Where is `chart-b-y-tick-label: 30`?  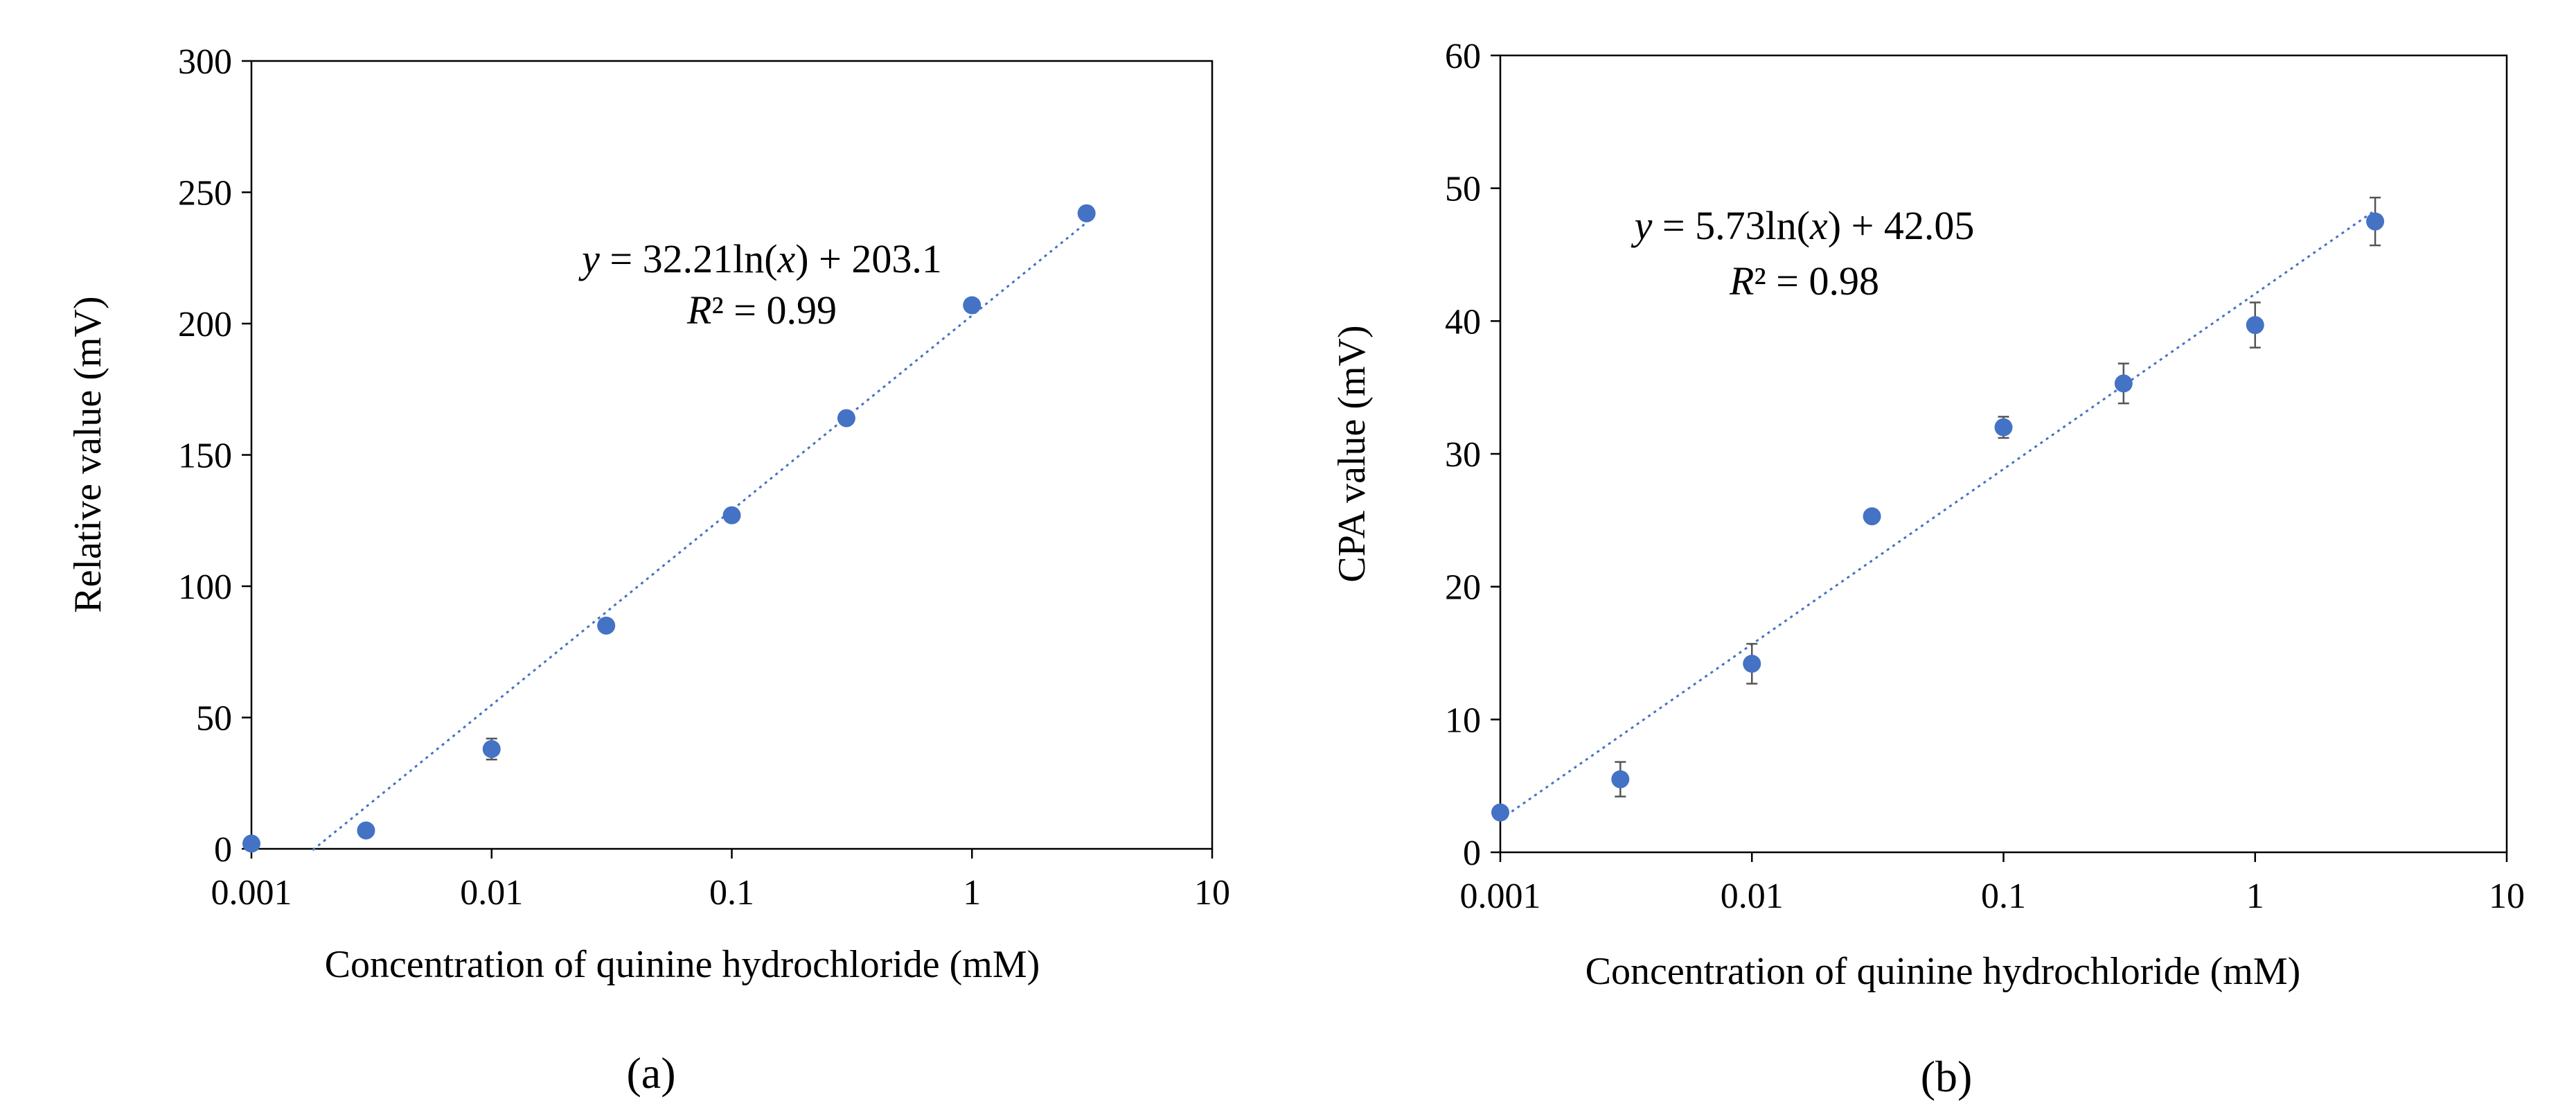 chart-b-y-tick-label: 30 is located at coordinates (1463, 455).